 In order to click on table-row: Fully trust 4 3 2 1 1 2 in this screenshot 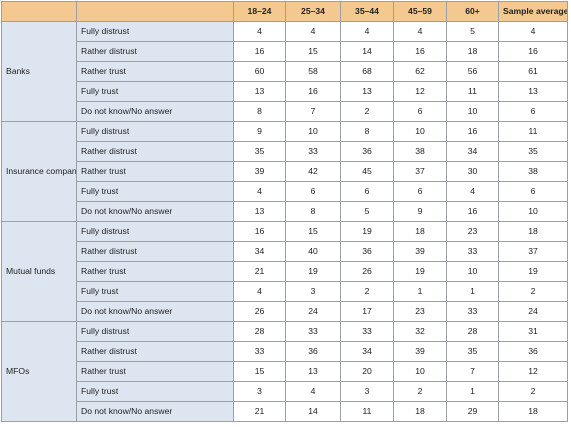, I will do `click(285, 291)`.